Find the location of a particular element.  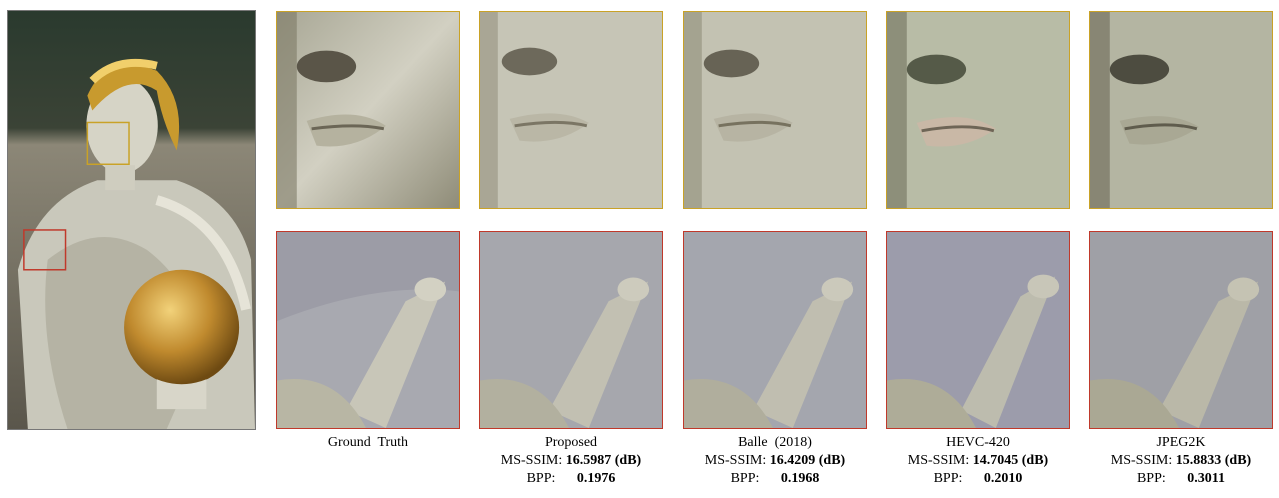

msssim-row: MS-SSIM: 16.5987 (dB) is located at coordinates (571, 461).